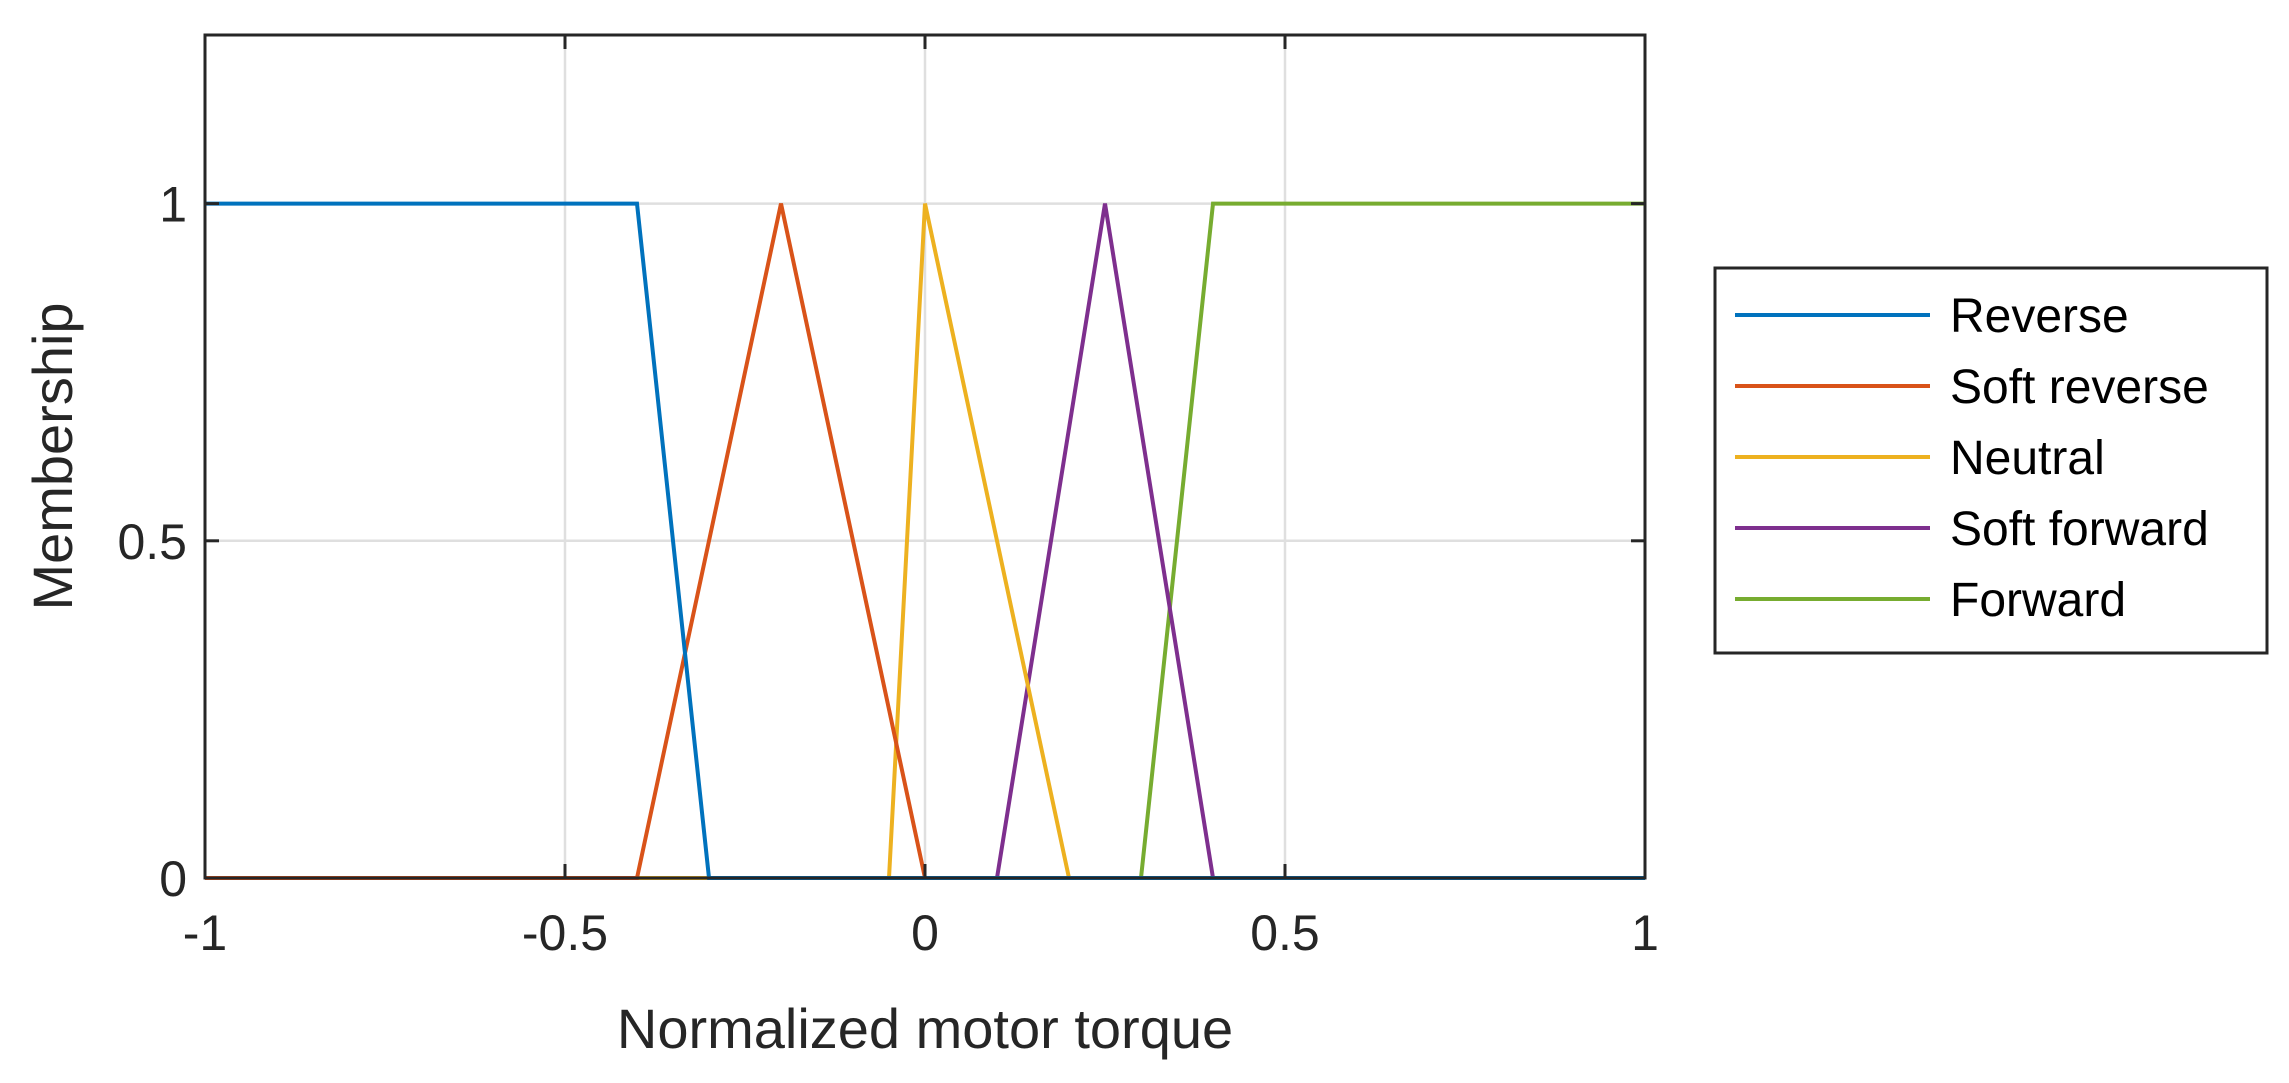 The height and width of the screenshot is (1083, 2289). What do you see at coordinates (152, 542) in the screenshot?
I see `y-tick-label: 0.5` at bounding box center [152, 542].